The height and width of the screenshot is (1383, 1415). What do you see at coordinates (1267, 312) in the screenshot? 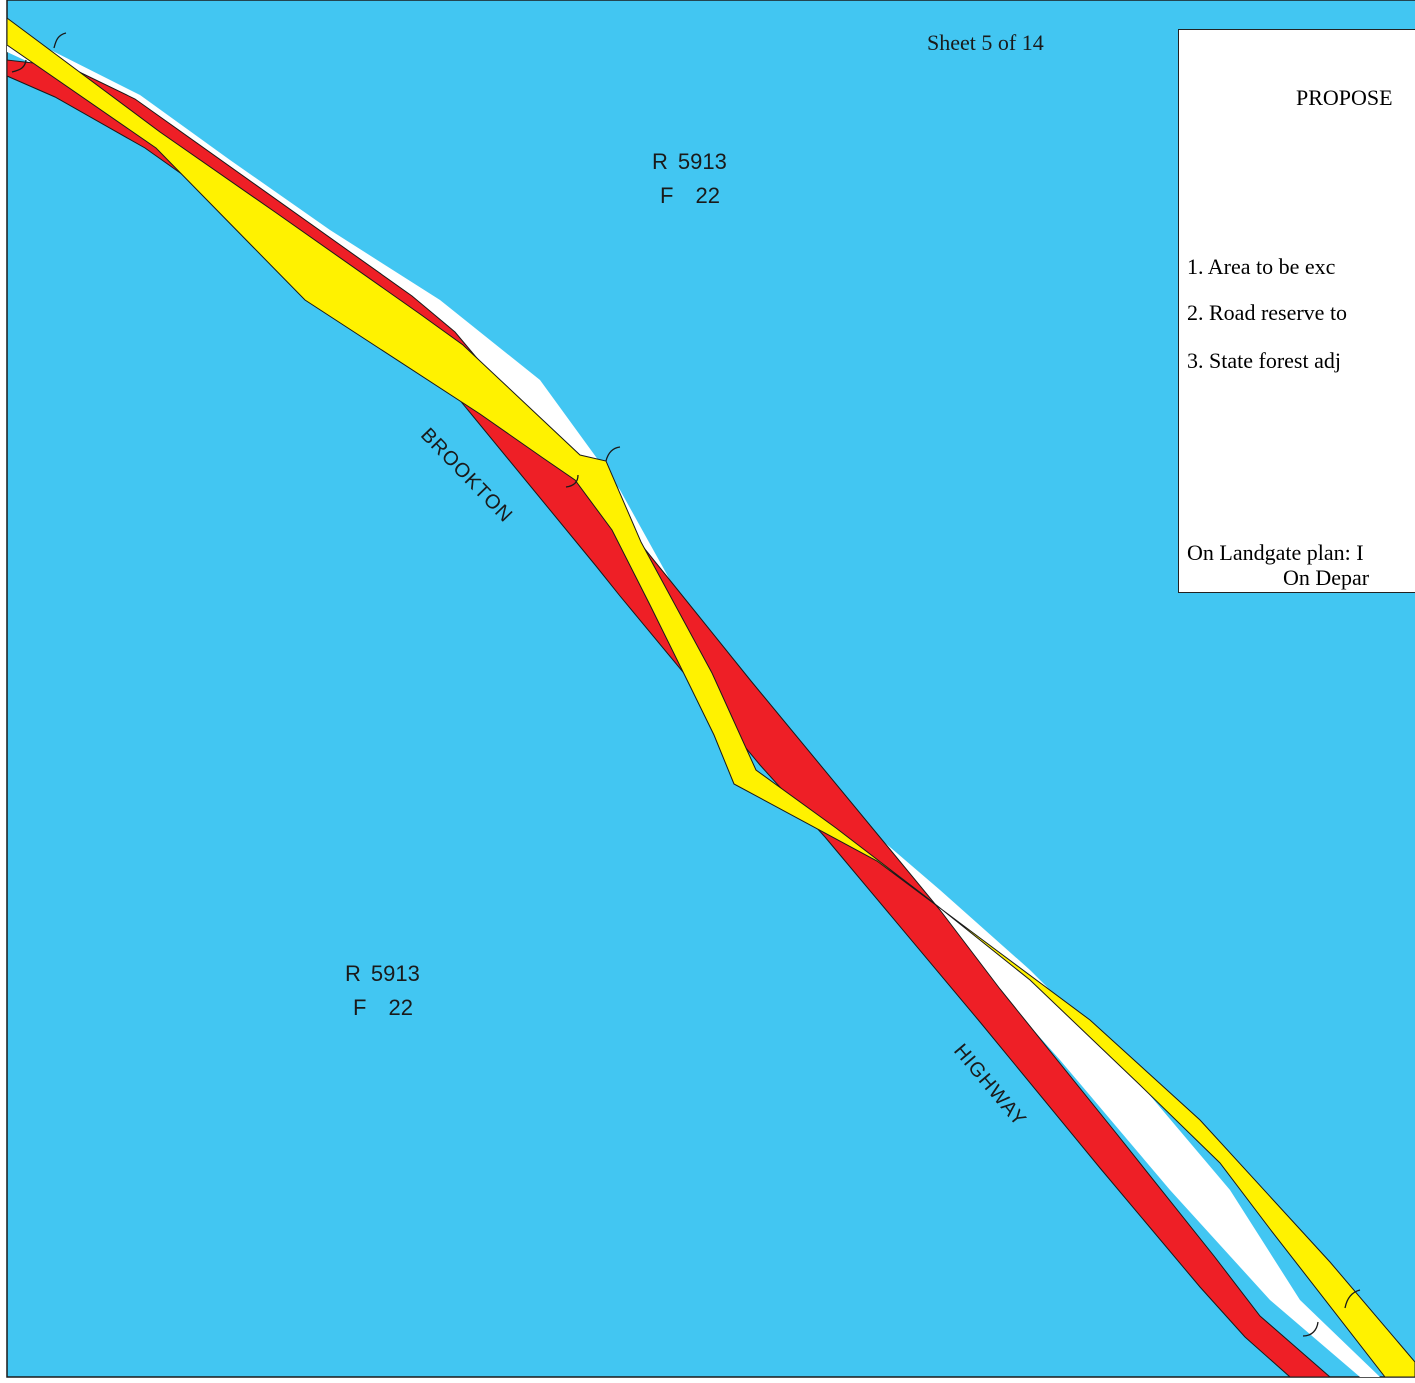
I see `legend-item-road-reserve: 2. Road reserve to` at bounding box center [1267, 312].